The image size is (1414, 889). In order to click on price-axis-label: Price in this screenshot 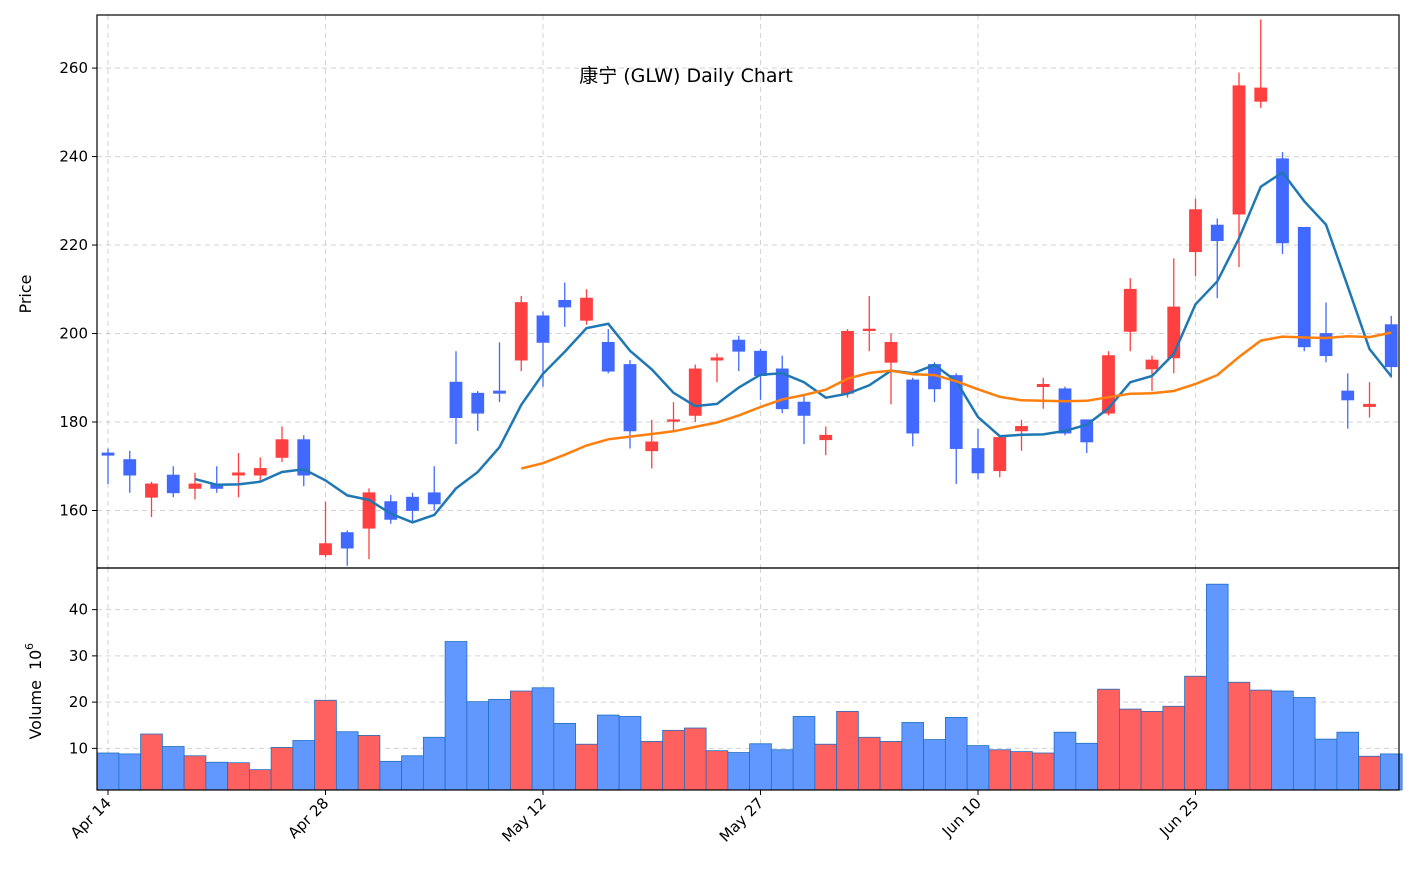, I will do `click(25, 293)`.